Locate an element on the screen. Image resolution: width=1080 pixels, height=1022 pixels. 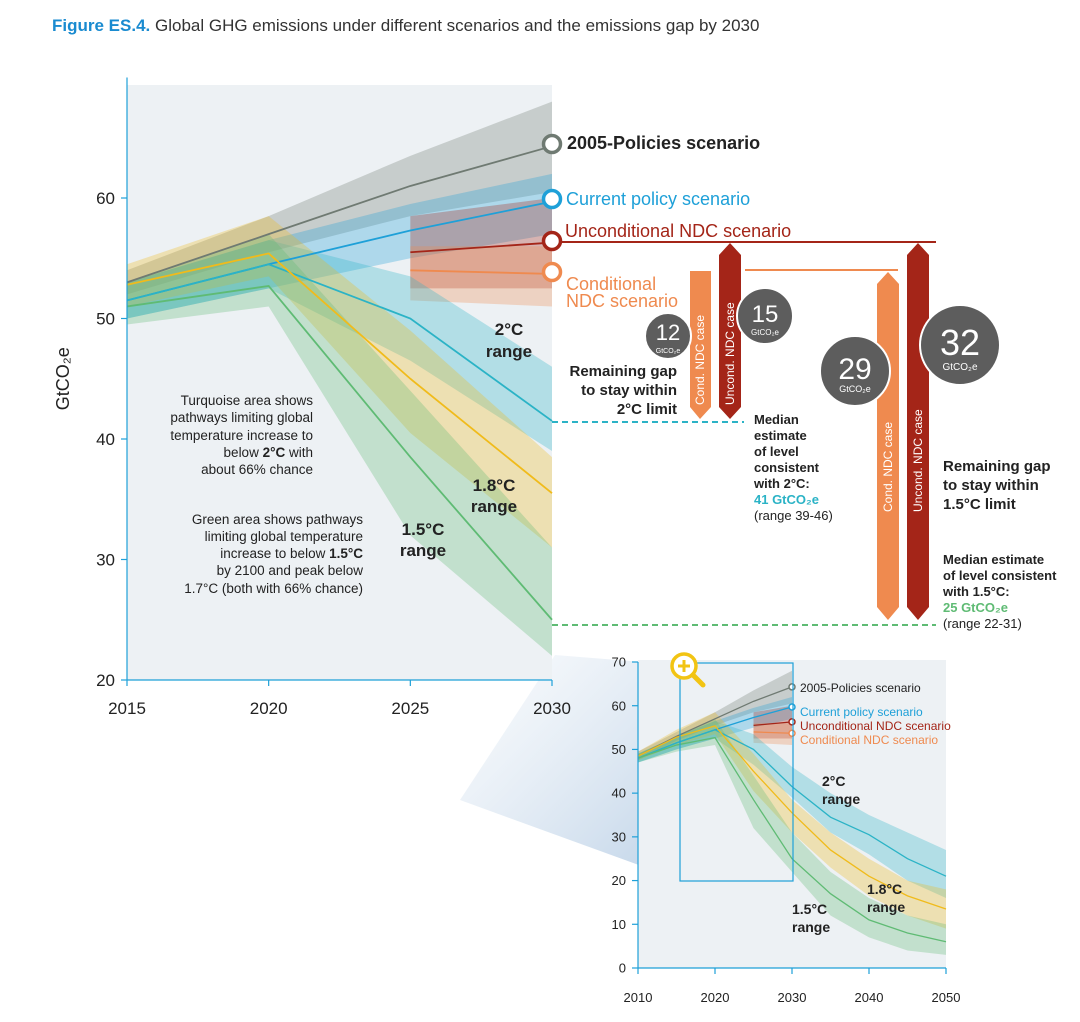
main-line-c18 is located at coordinates (339, 373).